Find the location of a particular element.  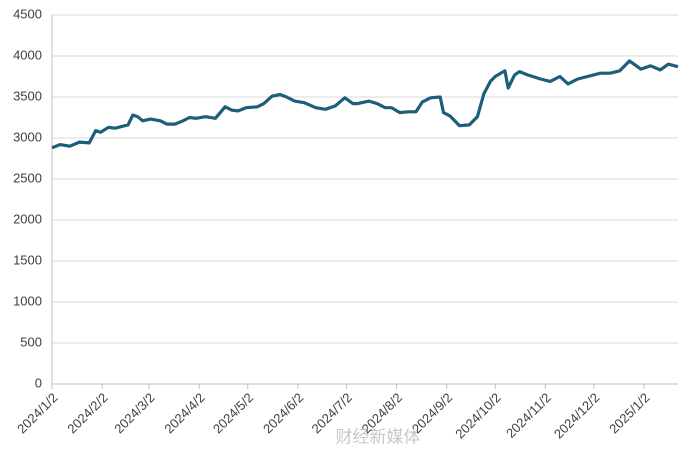

x-tick-label: 2024/10/2 is located at coordinates (478, 416).